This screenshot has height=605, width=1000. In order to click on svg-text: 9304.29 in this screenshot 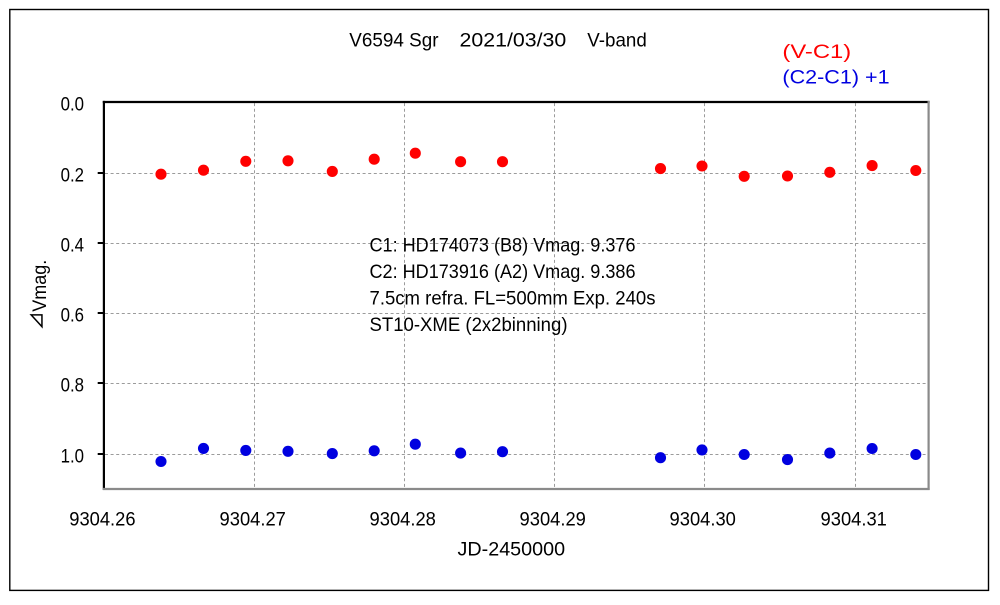, I will do `click(553, 519)`.